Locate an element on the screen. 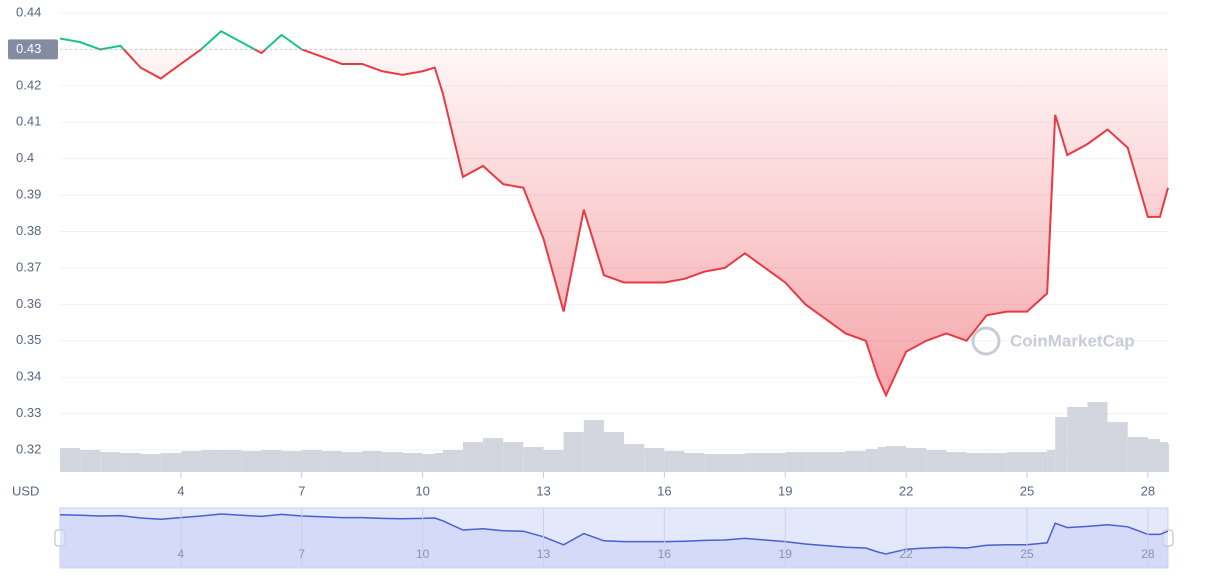 The image size is (1224, 584). watermark-logo is located at coordinates (986, 341).